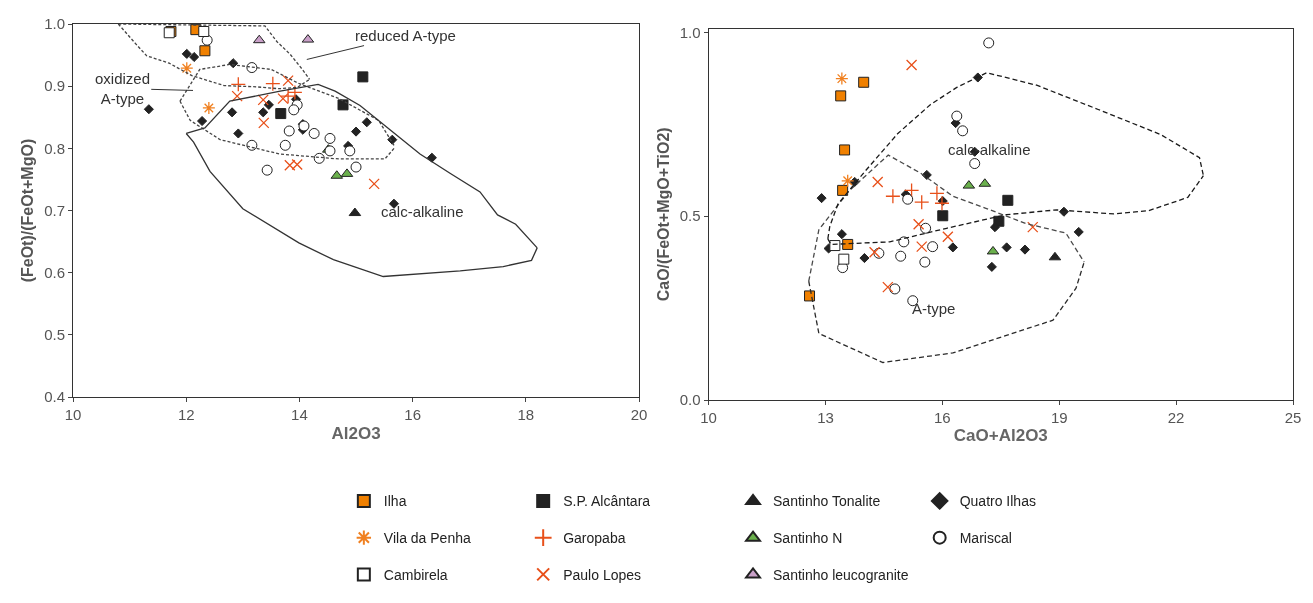 This screenshot has height=603, width=1313. Describe the element at coordinates (54, 397) in the screenshot. I see `y-tick-label: 0.4` at that location.